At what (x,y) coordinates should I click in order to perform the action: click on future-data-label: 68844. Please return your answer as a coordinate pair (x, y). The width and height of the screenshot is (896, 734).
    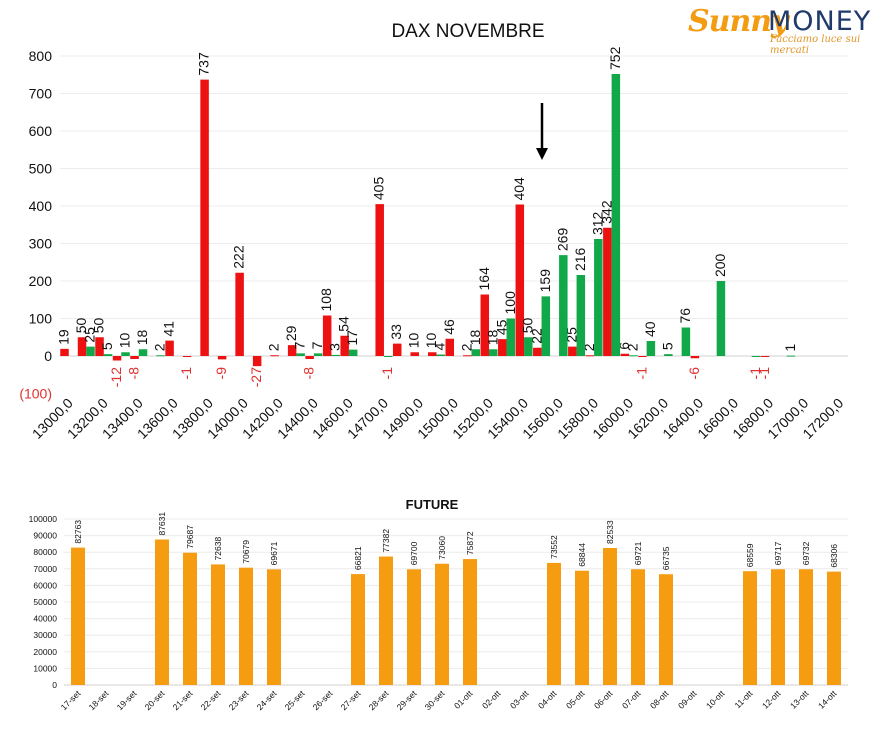
    Looking at the image, I should click on (582, 555).